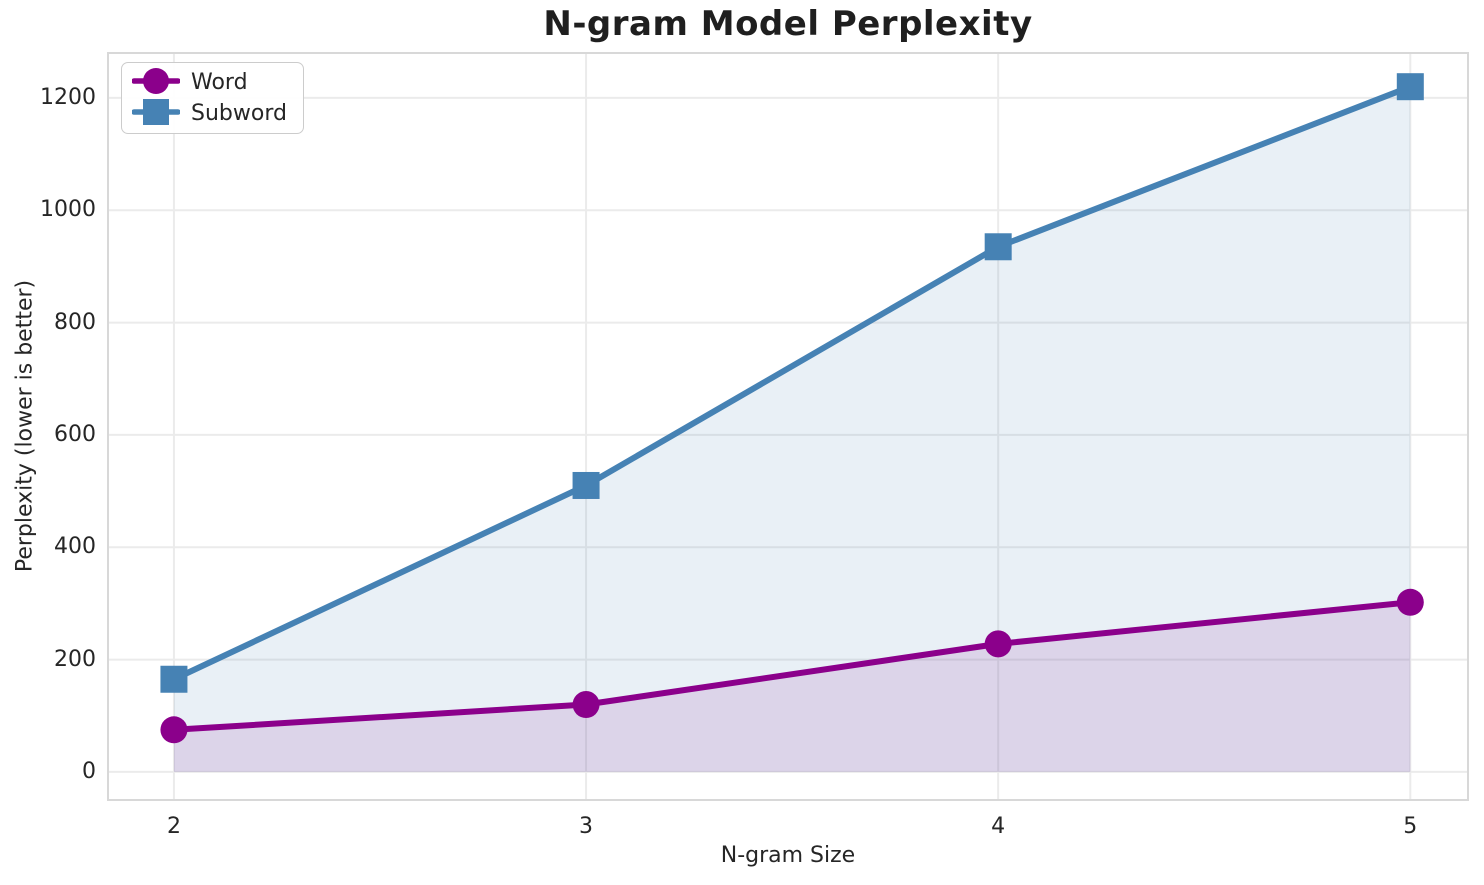 This screenshot has height=885, width=1484. What do you see at coordinates (75, 659) in the screenshot?
I see `y-tick-label: 200` at bounding box center [75, 659].